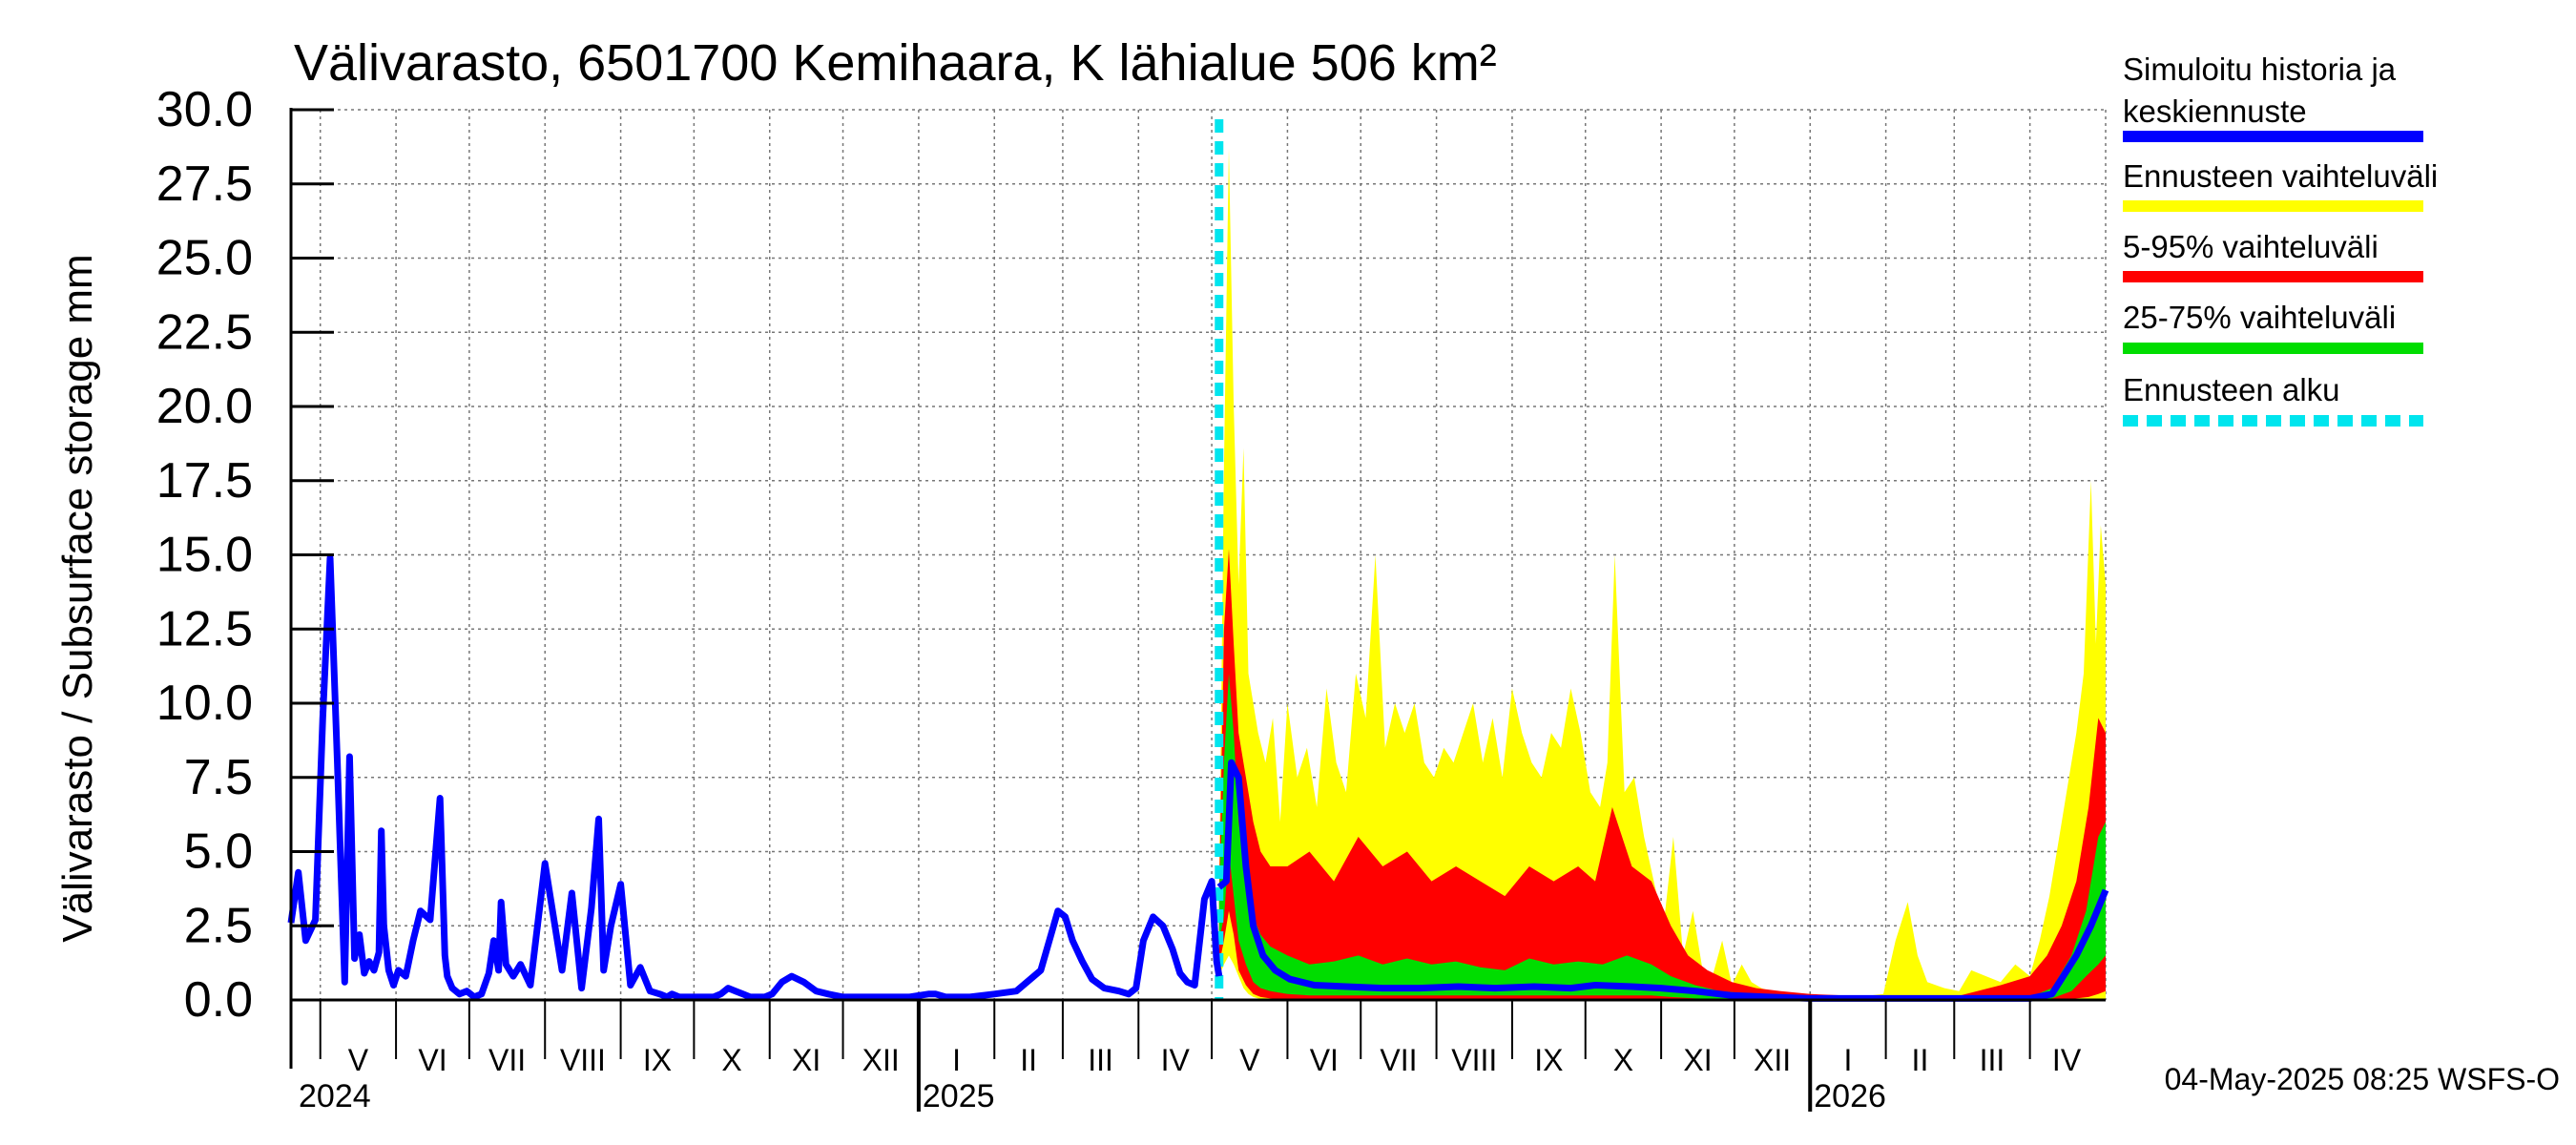 The height and width of the screenshot is (1145, 2576). I want to click on y-tick-label: 20.0, so click(204, 406).